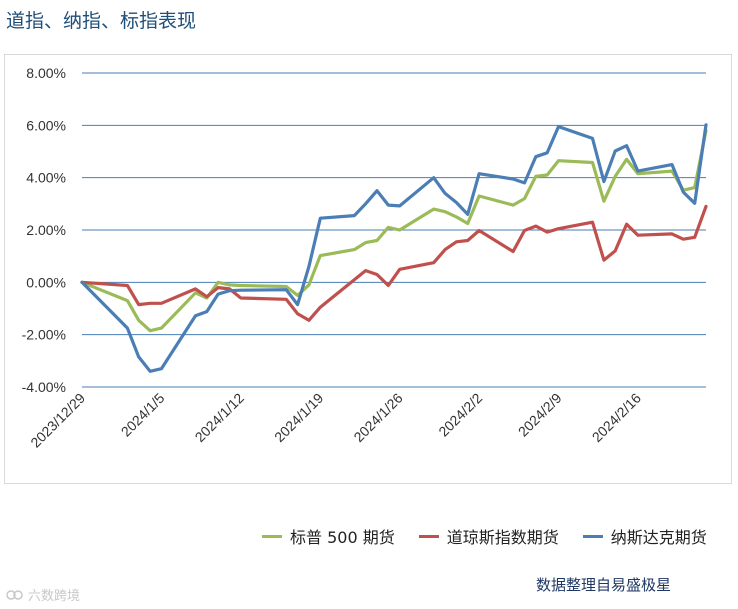 Image resolution: width=738 pixels, height=609 pixels. I want to click on y-tick-label: -4.00%, so click(44, 387).